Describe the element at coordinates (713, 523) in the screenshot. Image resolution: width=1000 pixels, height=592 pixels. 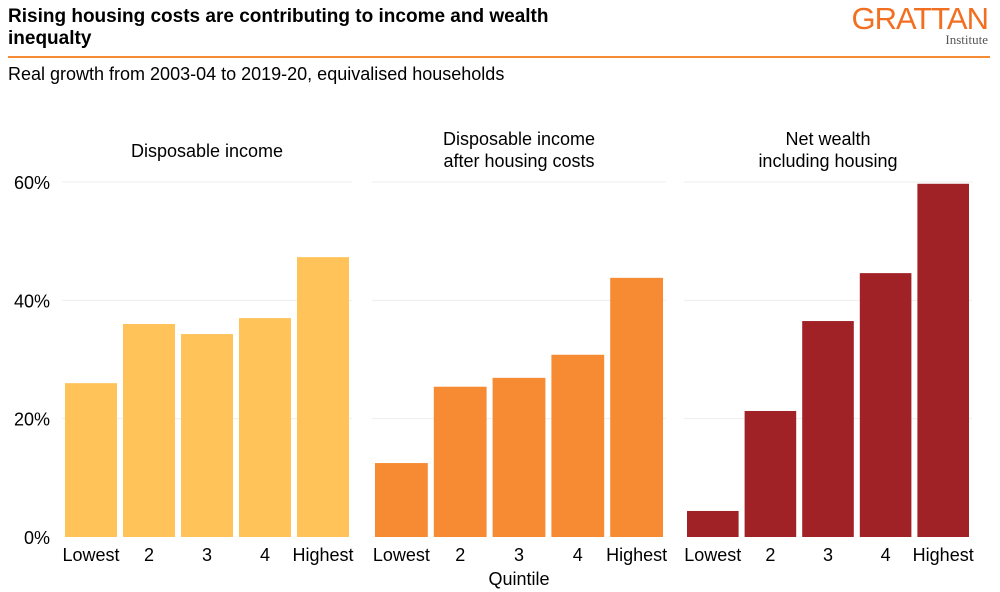
I see `bar-3-lowest` at that location.